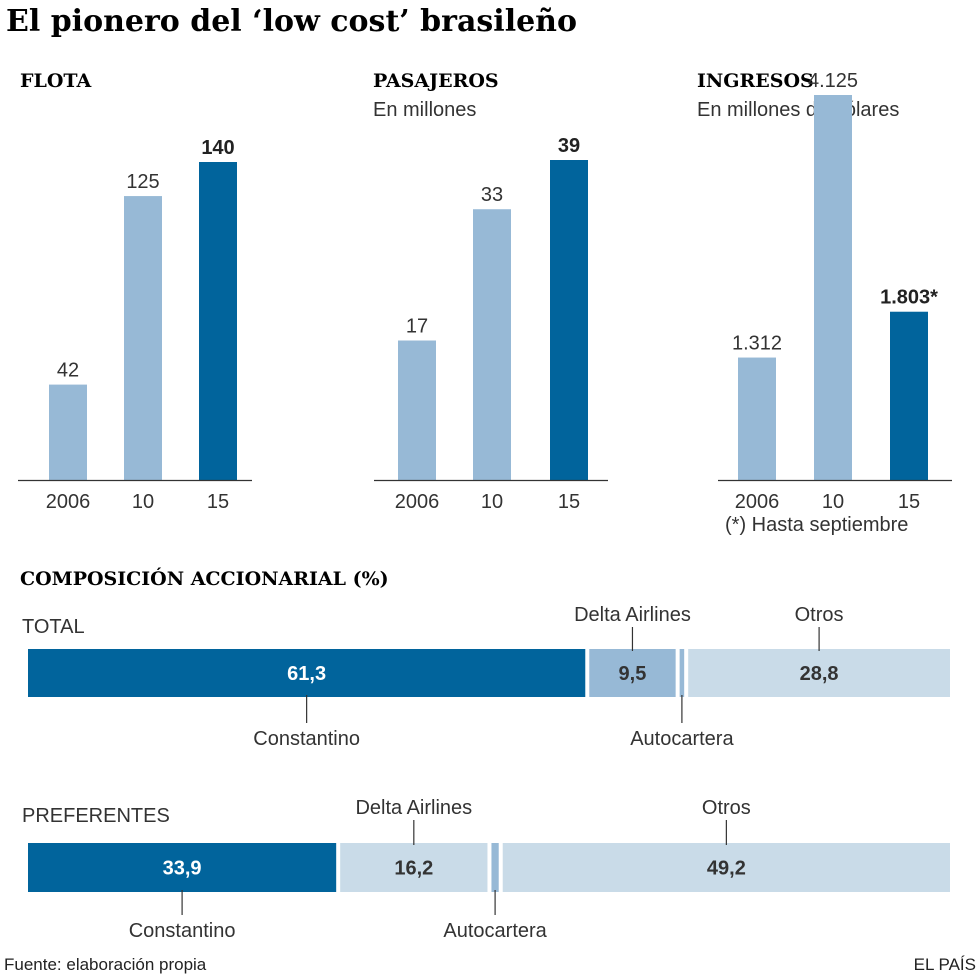 The image size is (980, 977). I want to click on chart-title: FLOTA, so click(55, 81).